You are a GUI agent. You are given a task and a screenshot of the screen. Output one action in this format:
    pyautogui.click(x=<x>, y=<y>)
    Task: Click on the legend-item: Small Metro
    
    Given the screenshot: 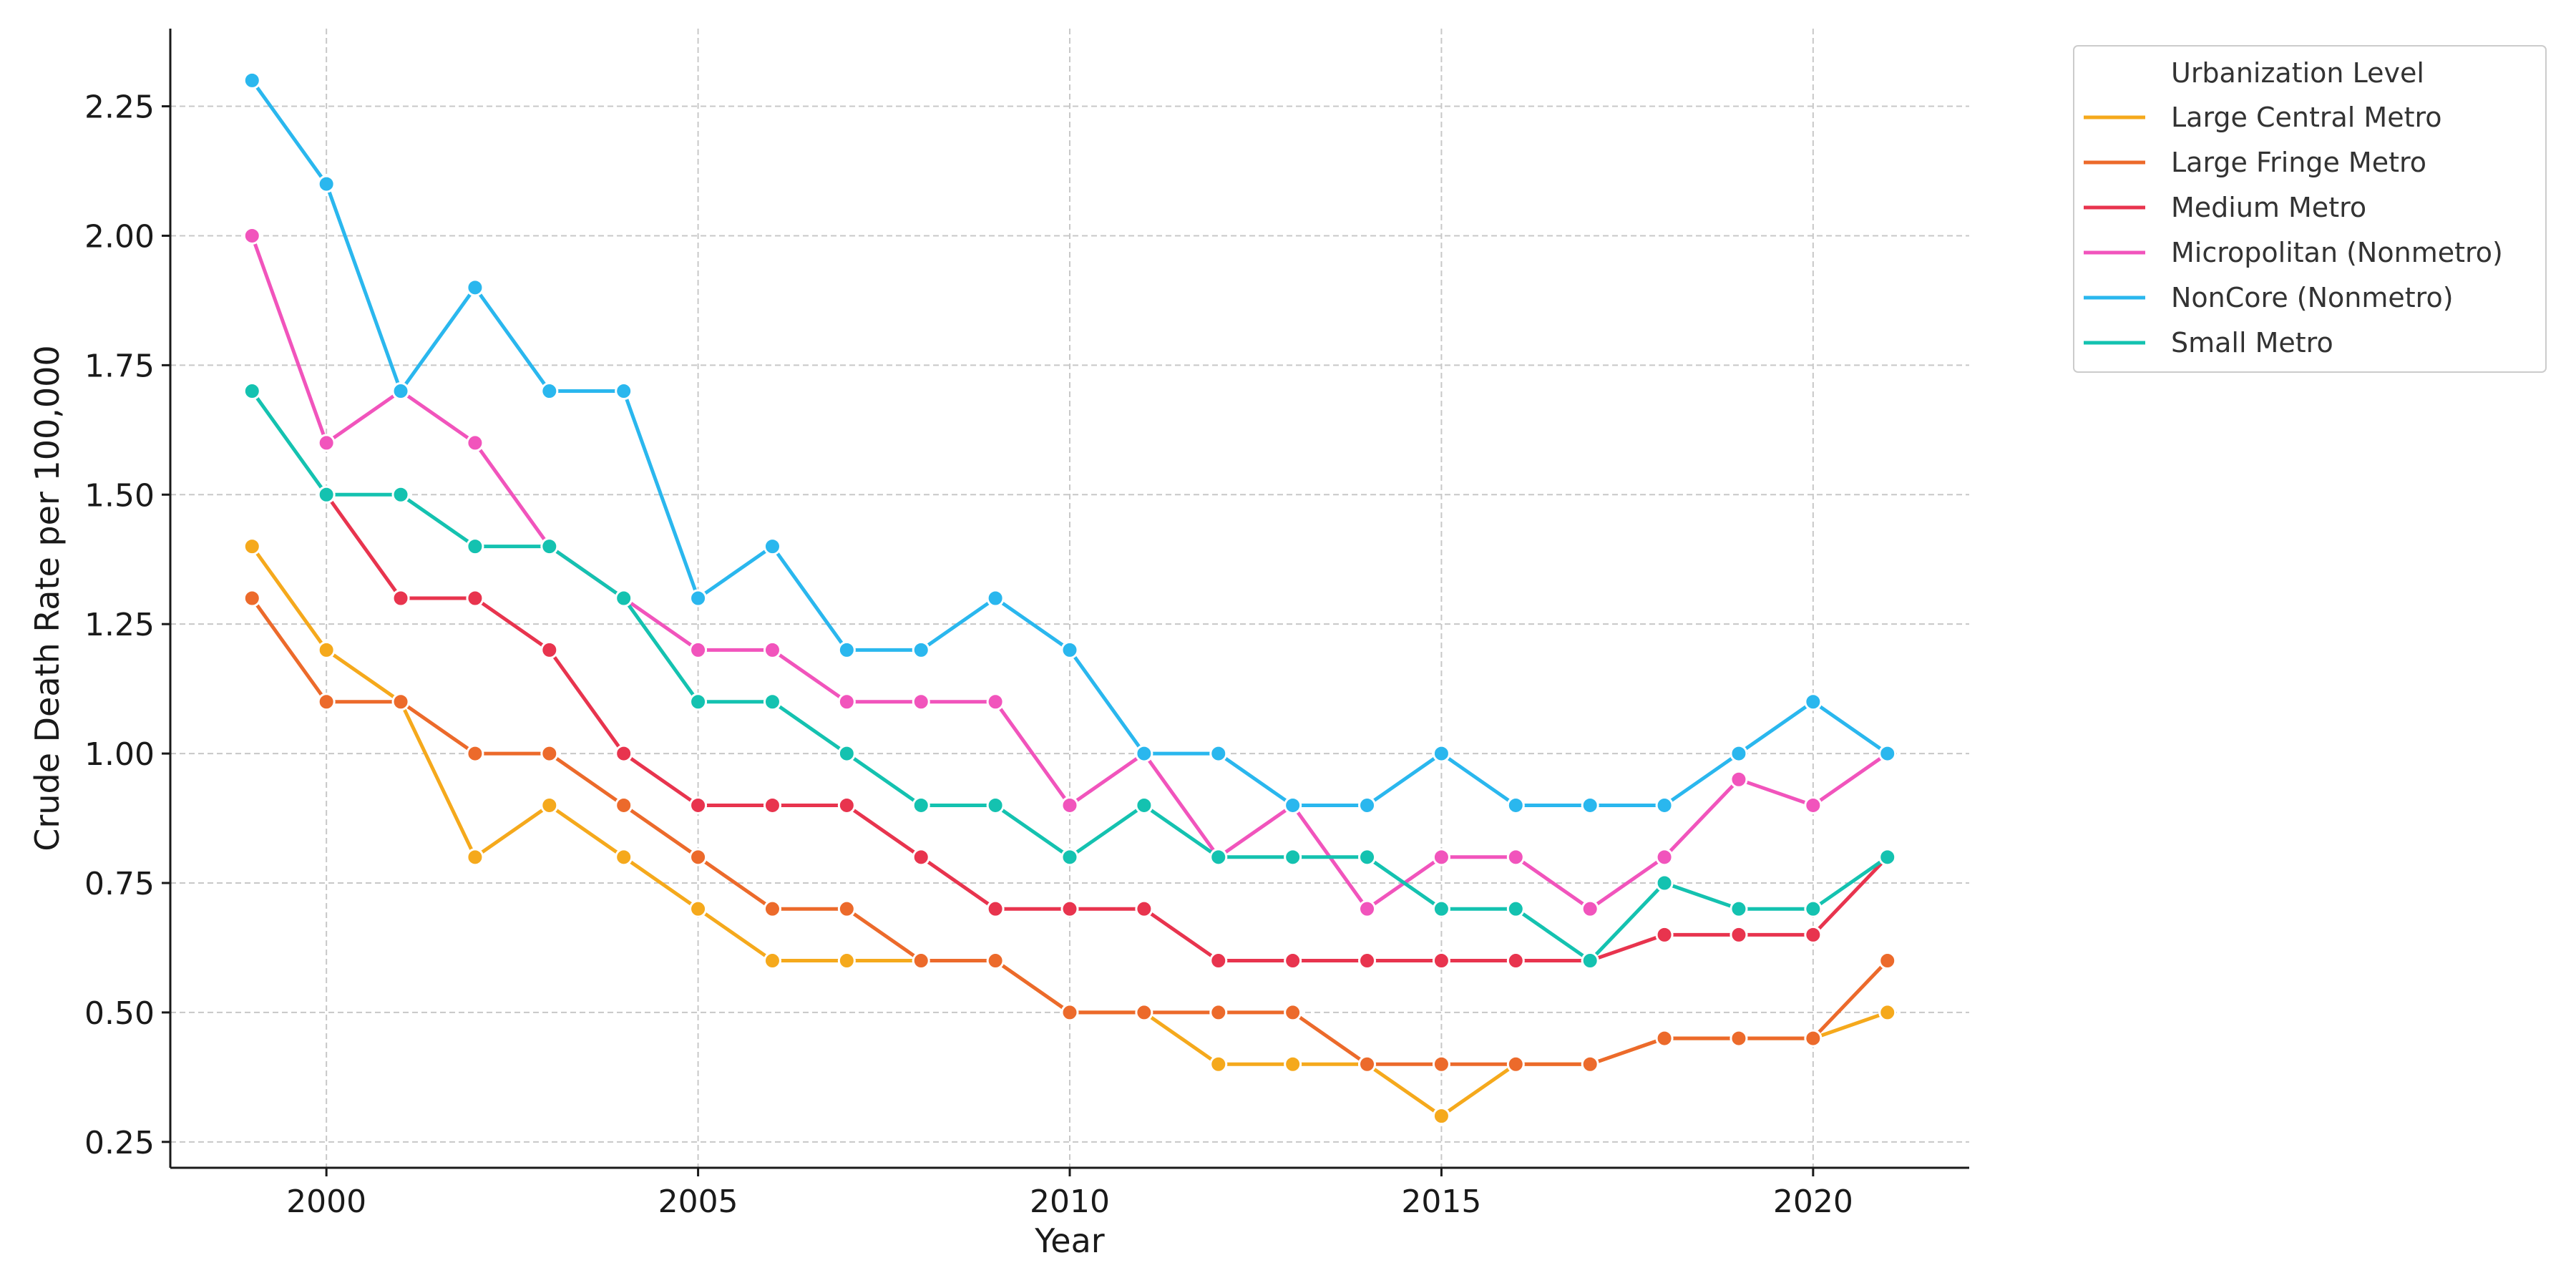 What is the action you would take?
    pyautogui.click(x=2208, y=342)
    